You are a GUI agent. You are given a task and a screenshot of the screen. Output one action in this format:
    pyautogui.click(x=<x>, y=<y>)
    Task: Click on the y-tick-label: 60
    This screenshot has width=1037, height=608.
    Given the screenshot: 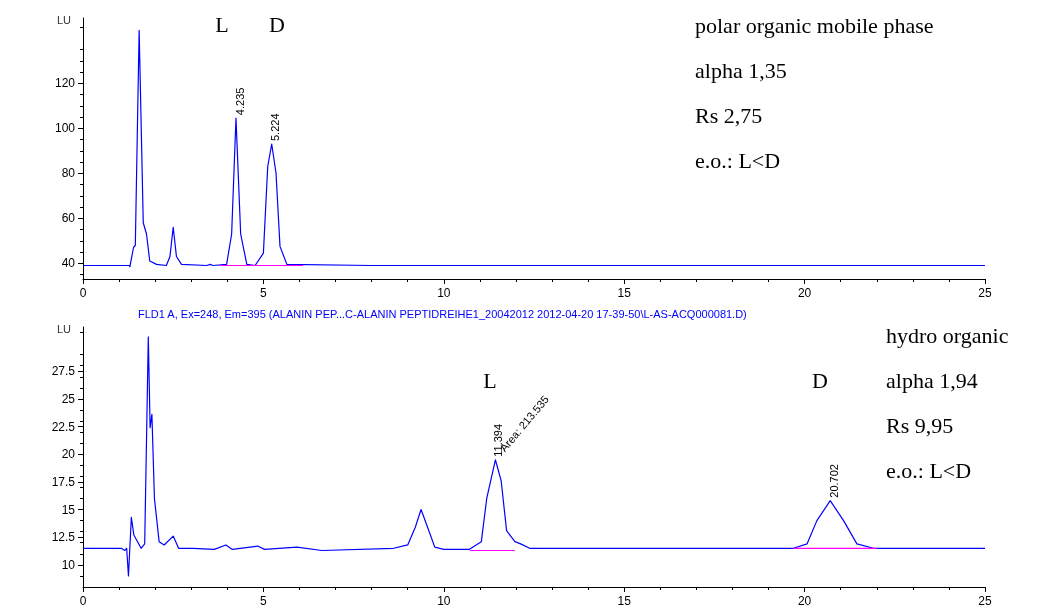 What is the action you would take?
    pyautogui.click(x=68, y=218)
    